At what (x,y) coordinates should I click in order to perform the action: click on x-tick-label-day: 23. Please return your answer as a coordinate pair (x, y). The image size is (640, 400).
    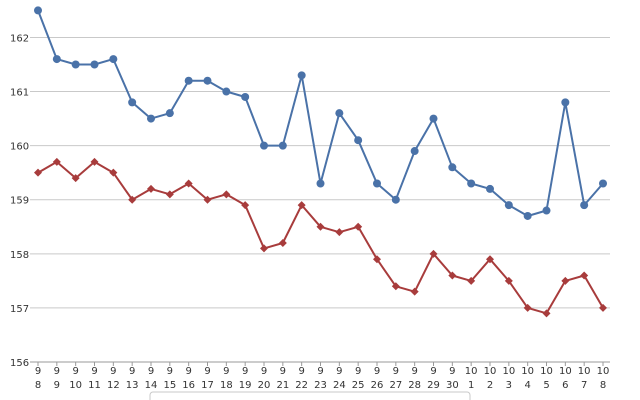
    Looking at the image, I should click on (320, 385).